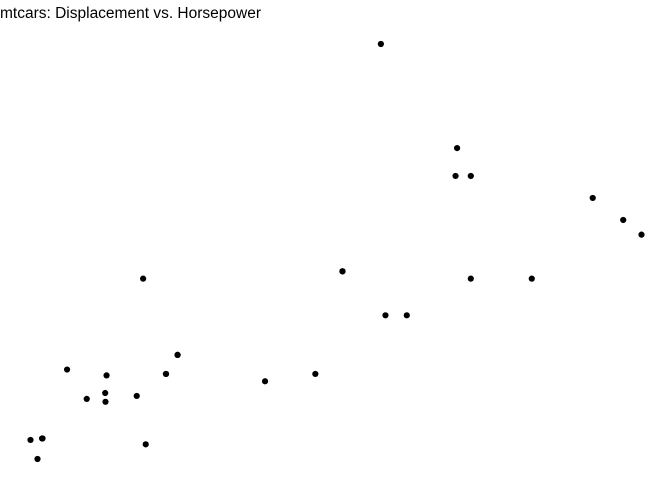 The width and height of the screenshot is (672, 480). Describe the element at coordinates (130, 13) in the screenshot. I see `chart-title: mtcars: Displacement vs. Horsepower` at that location.